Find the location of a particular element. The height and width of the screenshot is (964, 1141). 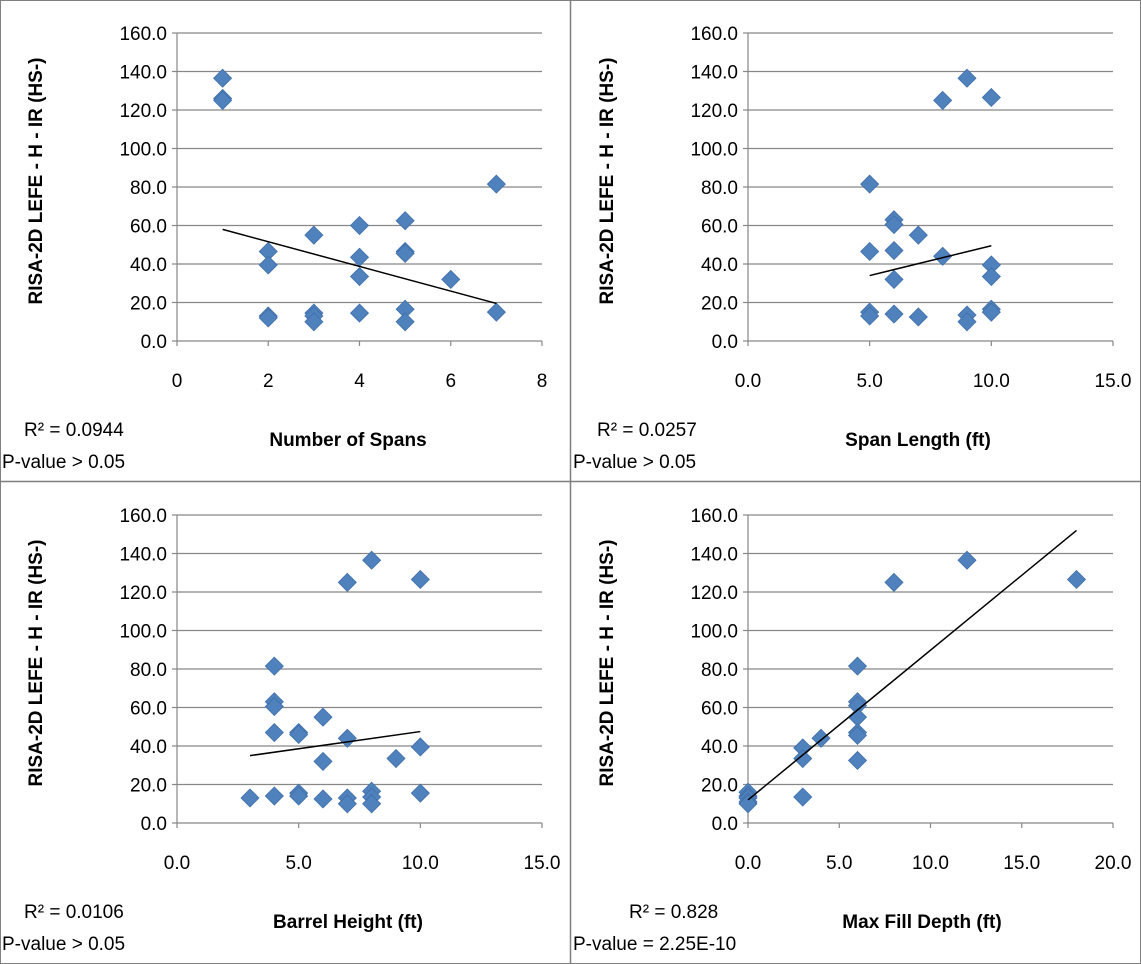

r-squared-label: R² = 0.828 is located at coordinates (674, 912).